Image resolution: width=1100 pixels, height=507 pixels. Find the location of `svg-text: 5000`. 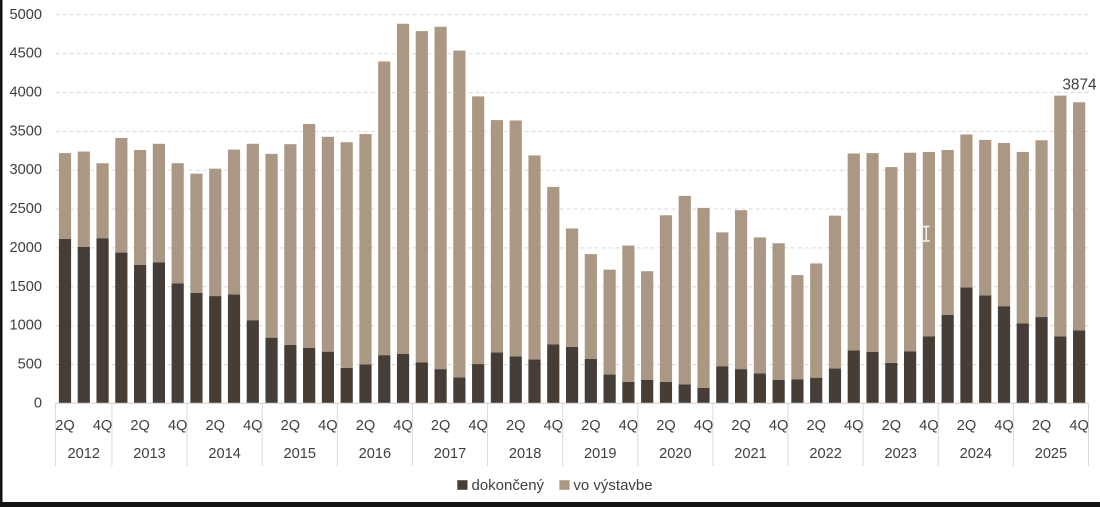

svg-text: 5000 is located at coordinates (26, 15).